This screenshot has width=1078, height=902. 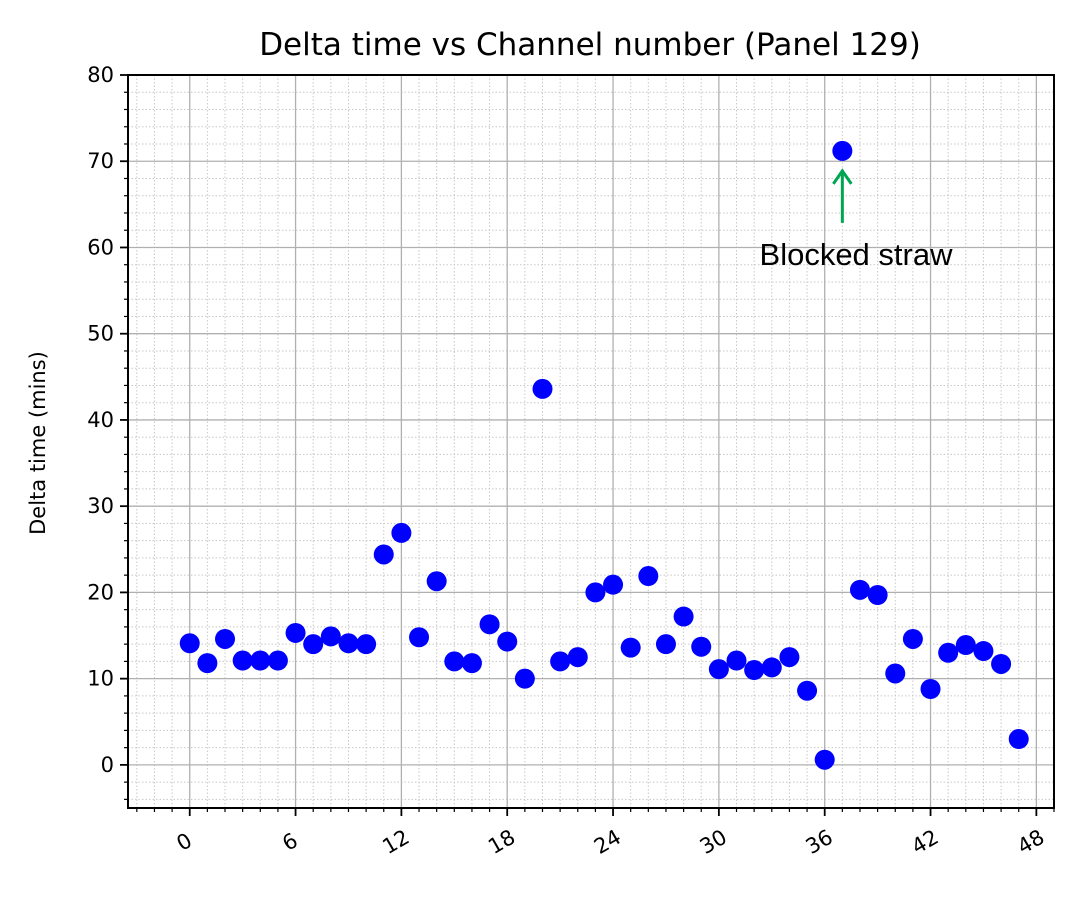 I want to click on y-tick-label: 0, so click(x=107, y=765).